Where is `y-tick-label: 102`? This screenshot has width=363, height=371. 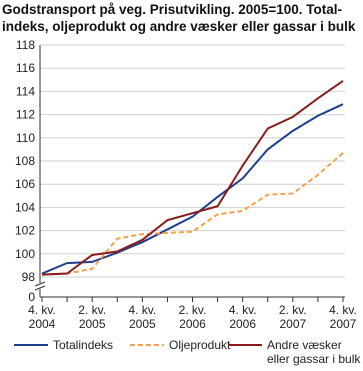
y-tick-label: 102 is located at coordinates (25, 231).